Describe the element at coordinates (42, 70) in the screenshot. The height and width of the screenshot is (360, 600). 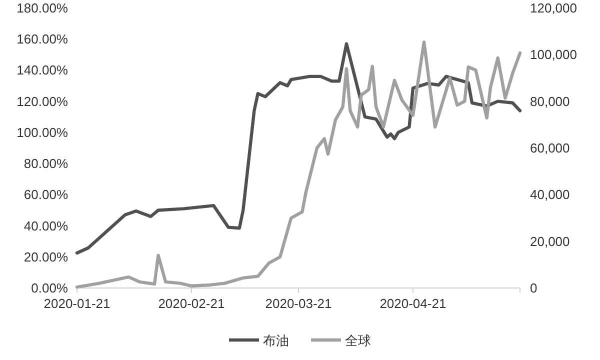
I see `y-tick-label: 140.00%` at that location.